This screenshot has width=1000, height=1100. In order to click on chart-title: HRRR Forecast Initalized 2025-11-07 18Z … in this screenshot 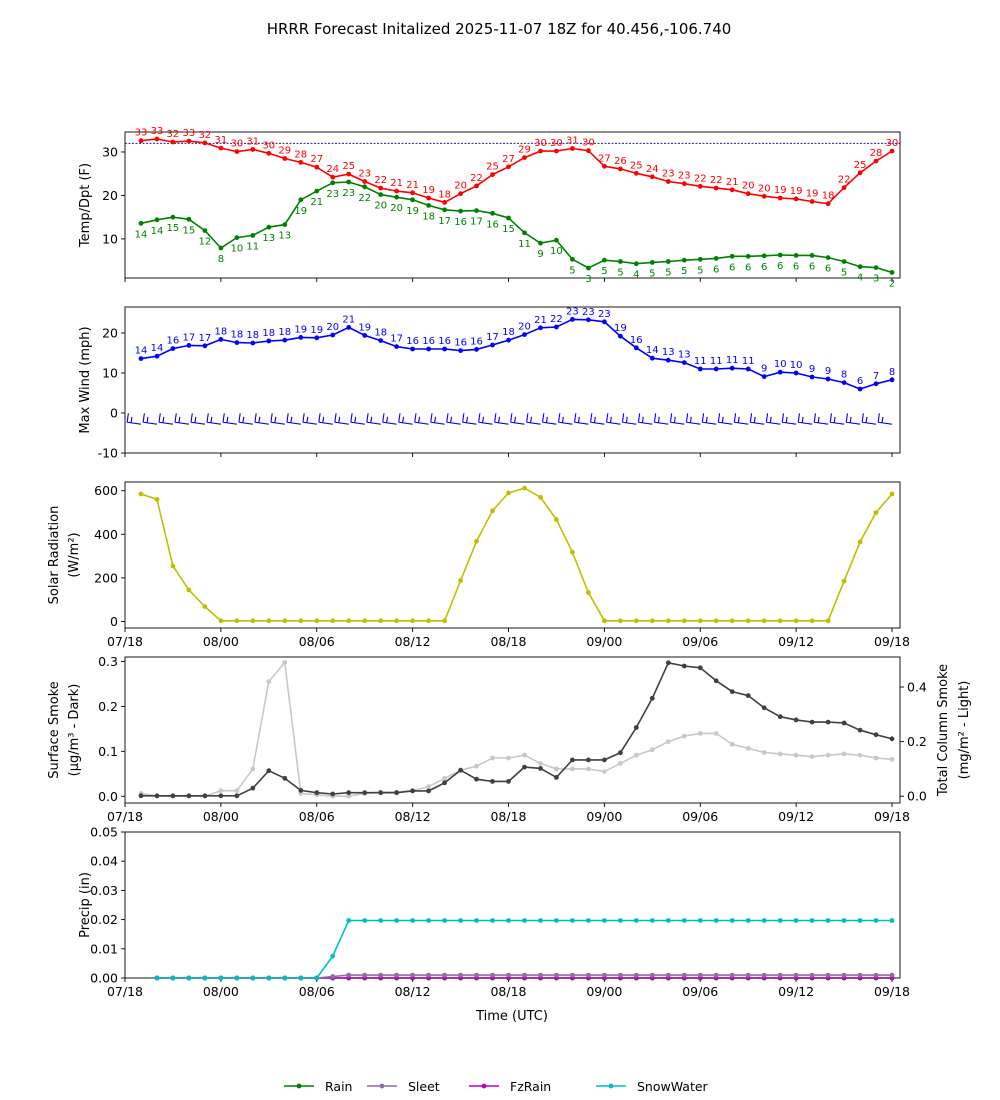, I will do `click(499, 29)`.